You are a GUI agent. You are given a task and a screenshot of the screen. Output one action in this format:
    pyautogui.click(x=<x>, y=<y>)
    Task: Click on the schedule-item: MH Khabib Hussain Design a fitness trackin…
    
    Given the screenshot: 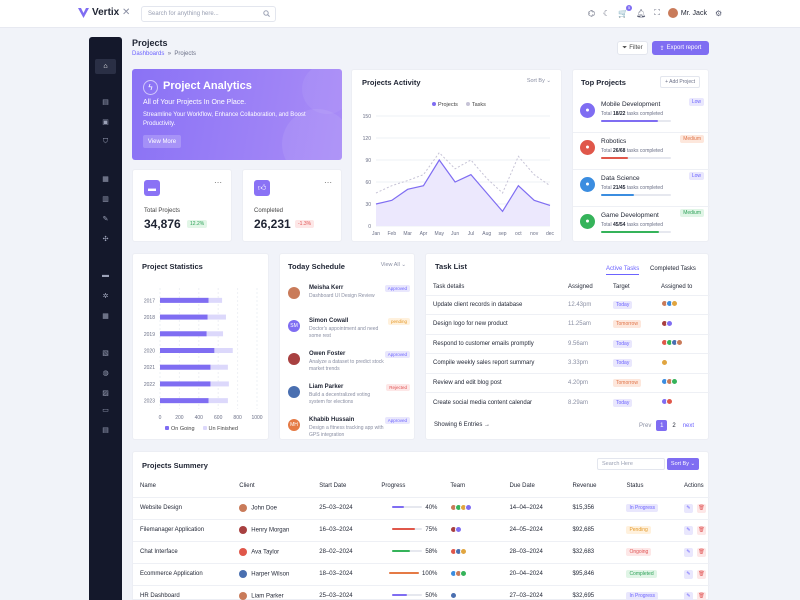 What is the action you would take?
    pyautogui.click(x=349, y=432)
    